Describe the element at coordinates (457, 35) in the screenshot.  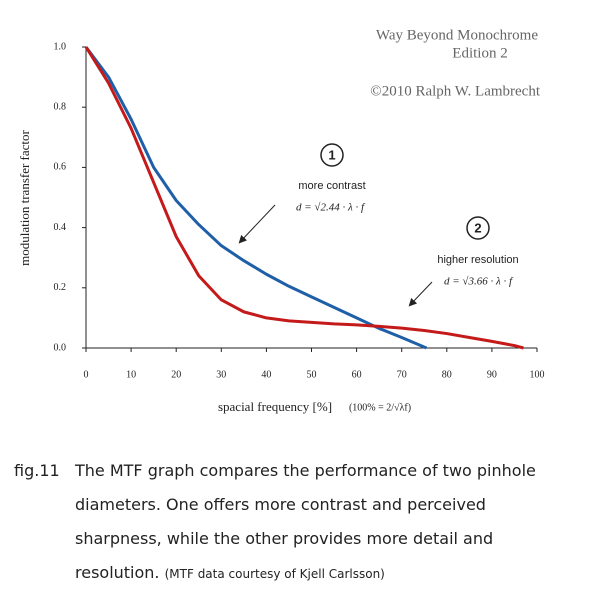
I see `watermark: Way Beyond Monochrome` at that location.